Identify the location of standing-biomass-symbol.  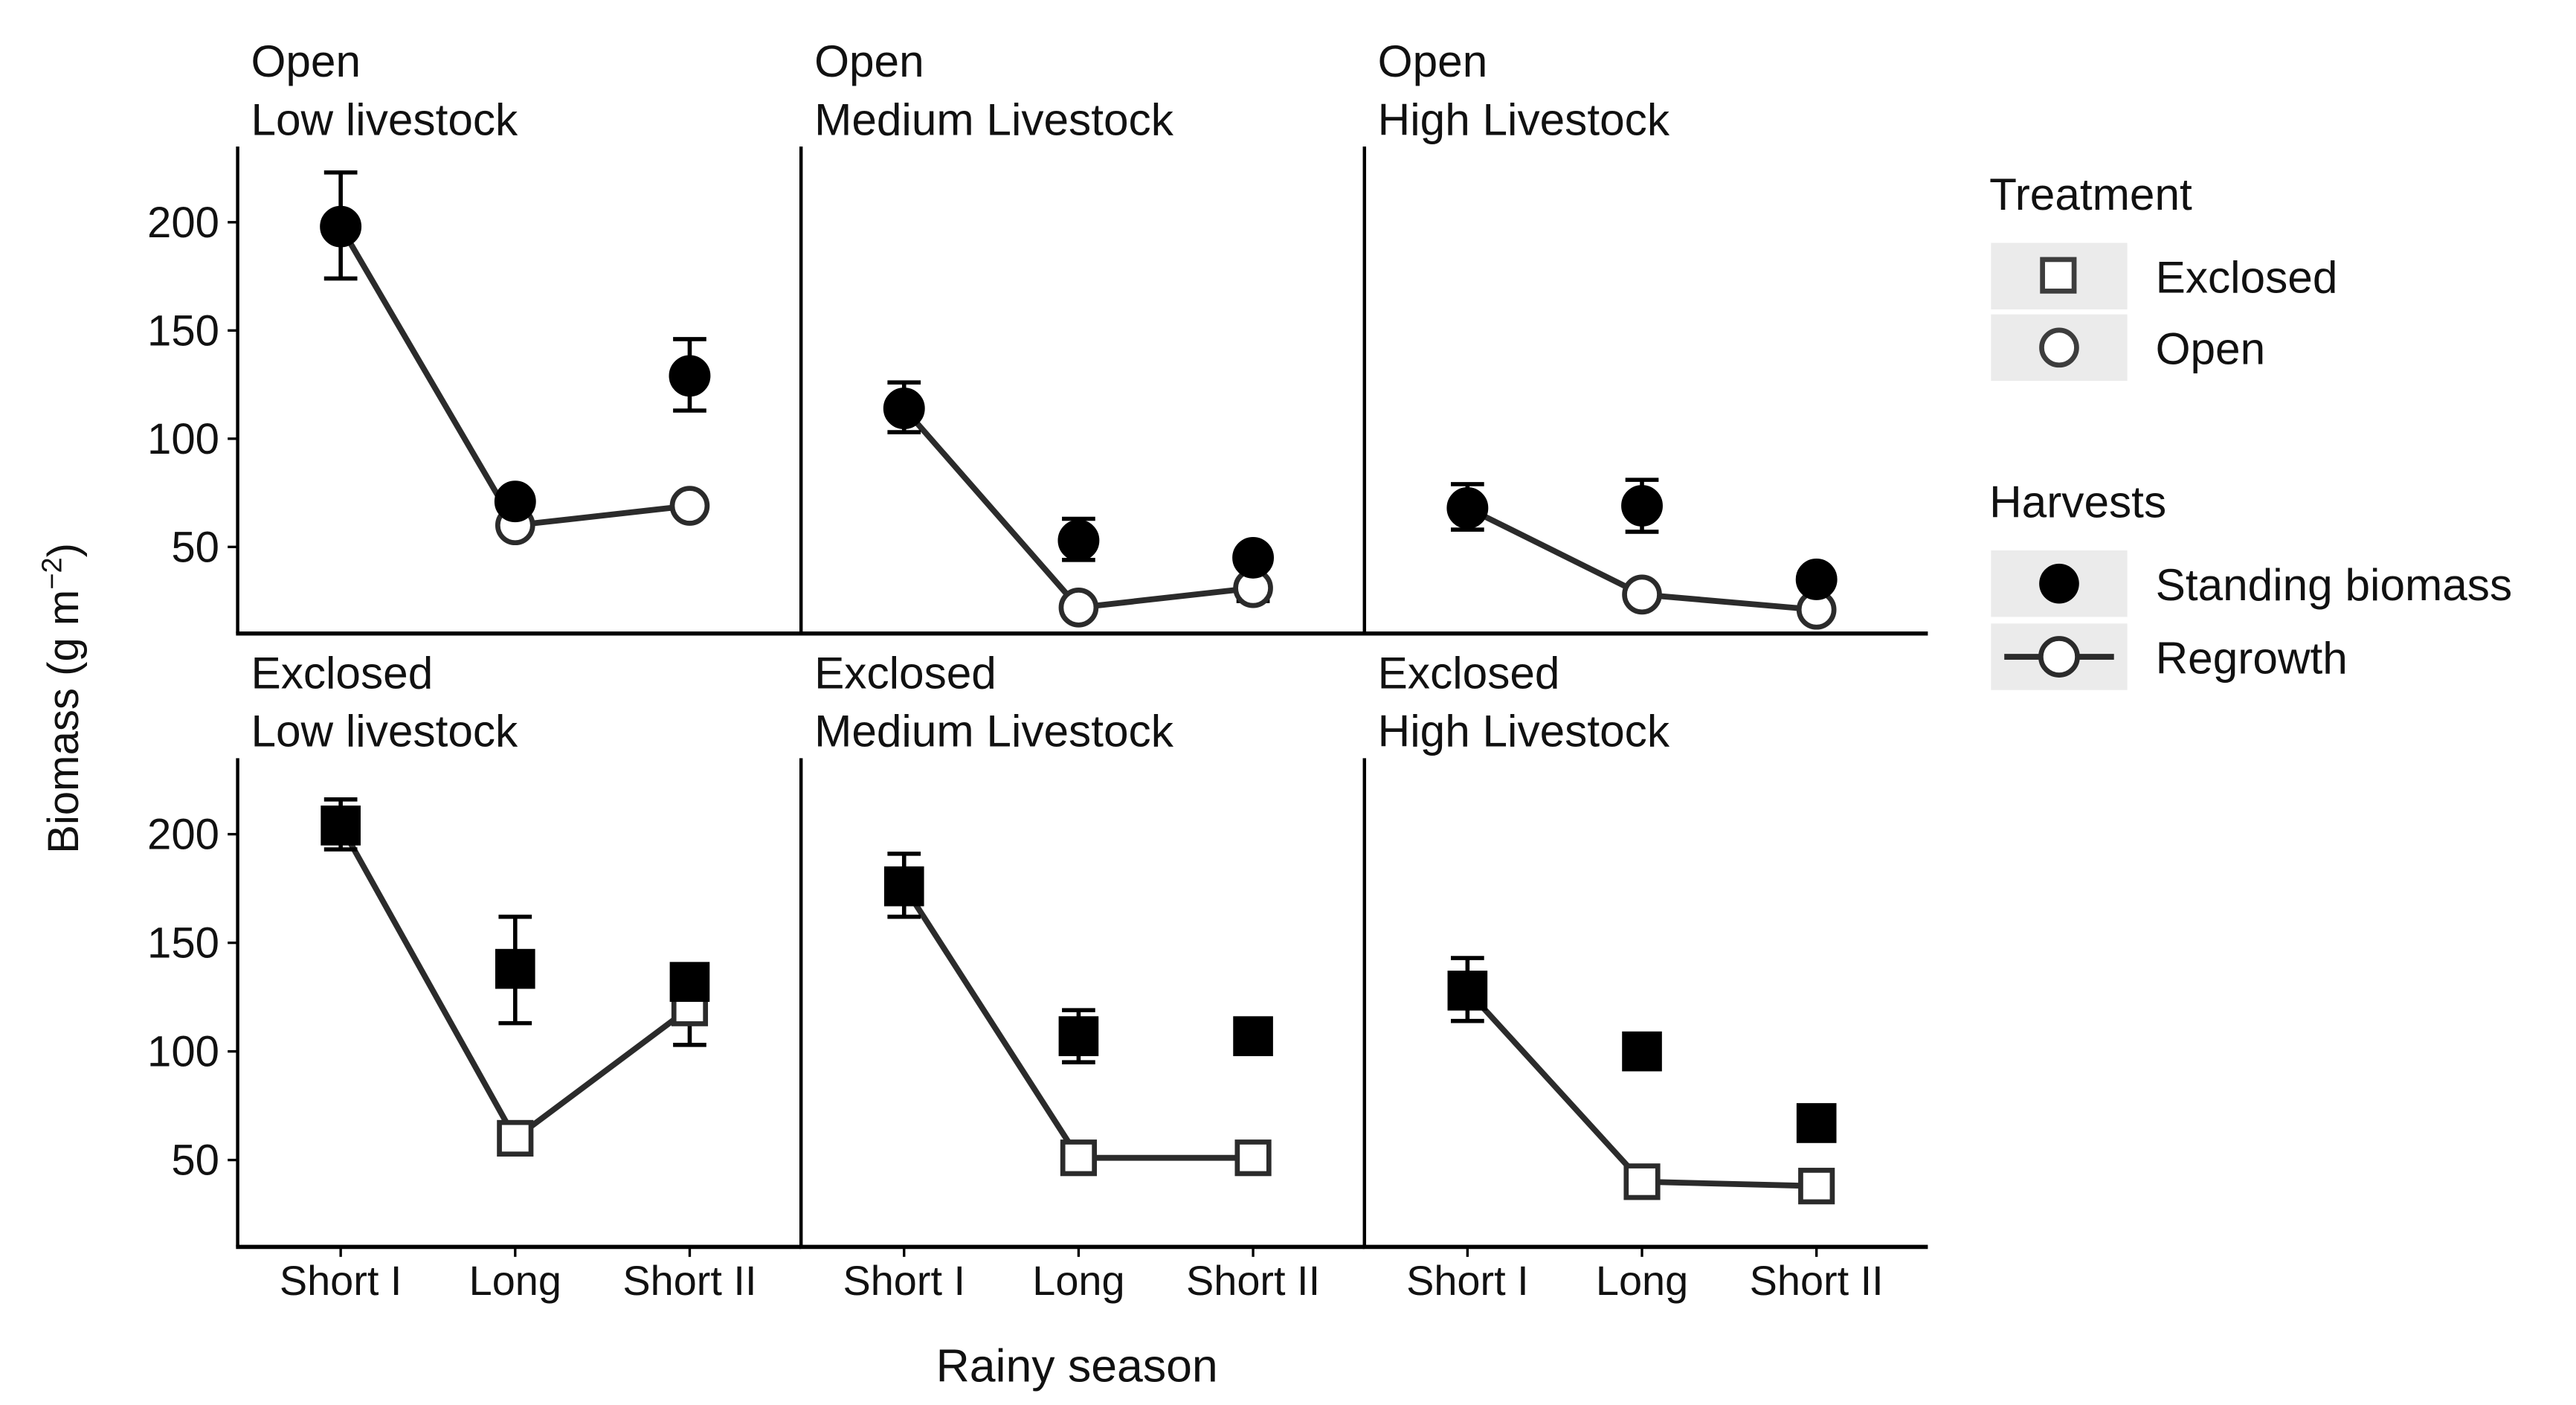
(2059, 583).